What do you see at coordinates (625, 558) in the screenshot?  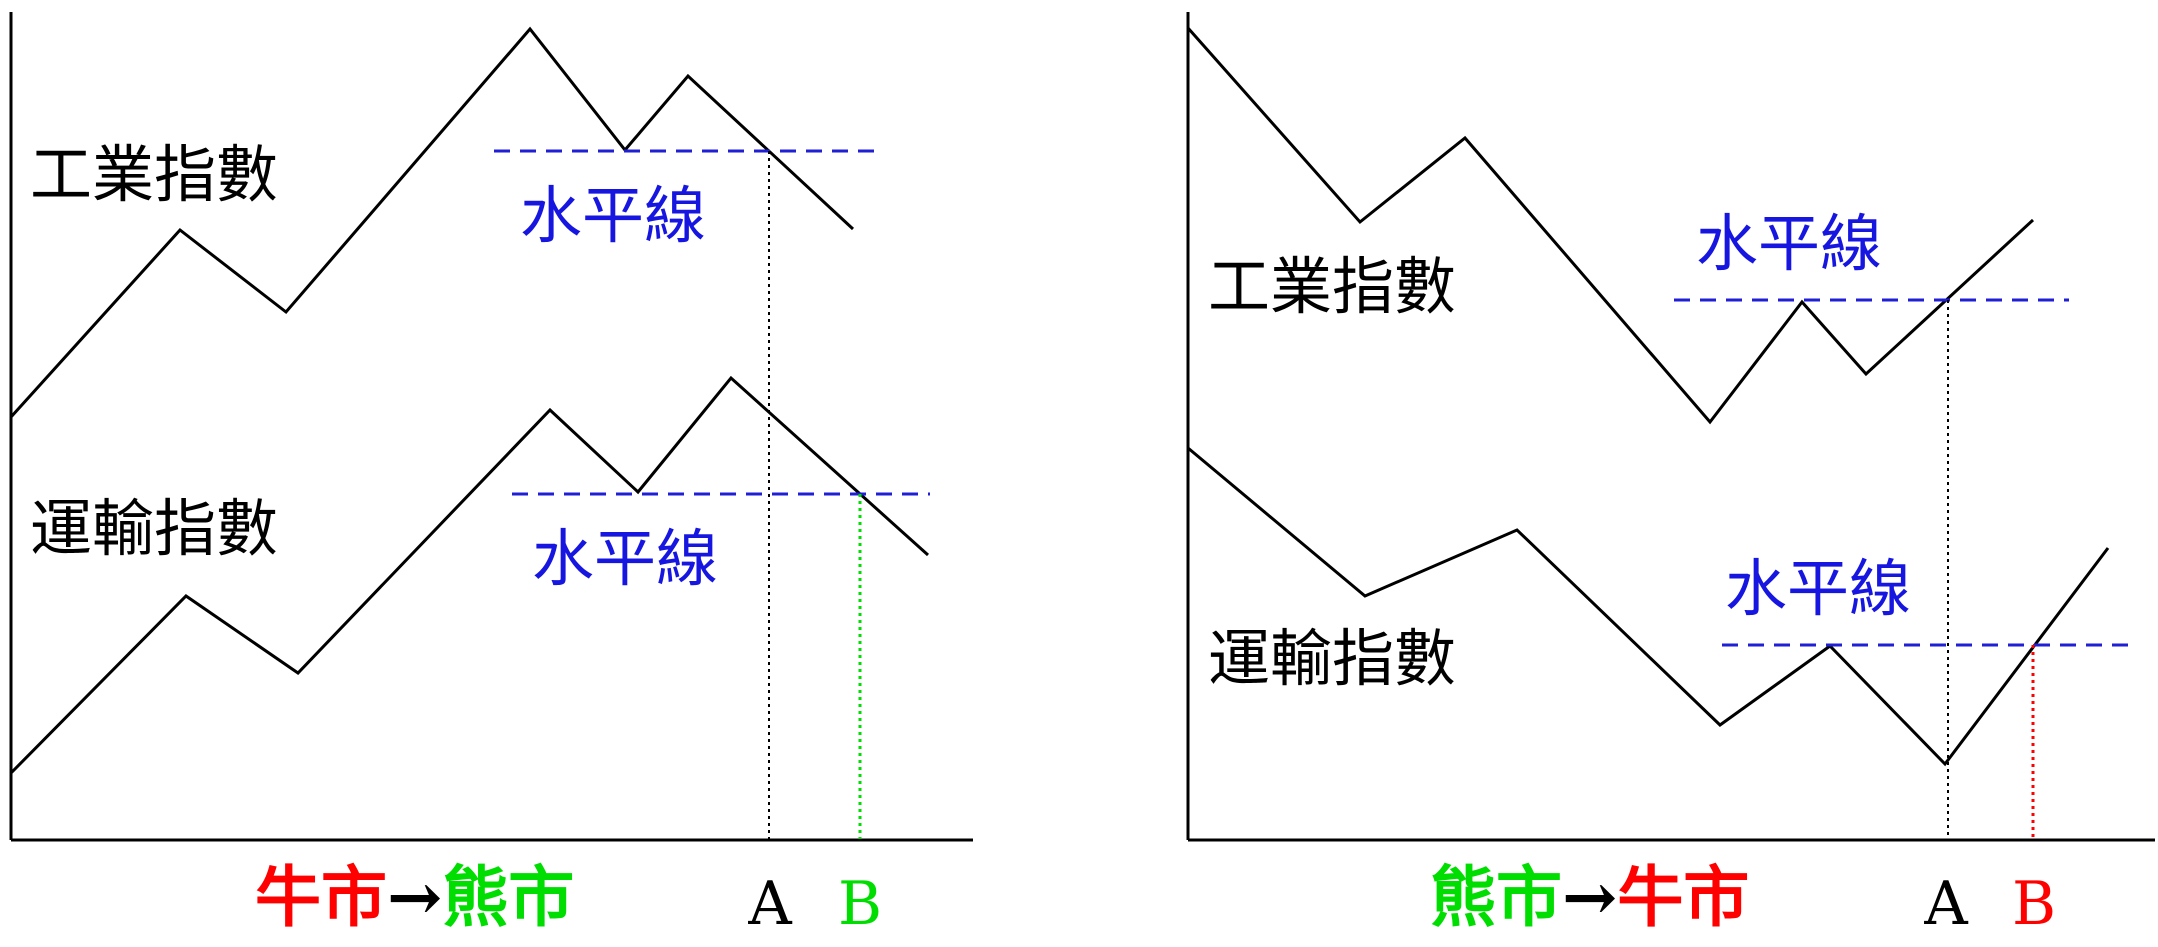 I see `left-transport-horizontal-label: 水平線` at bounding box center [625, 558].